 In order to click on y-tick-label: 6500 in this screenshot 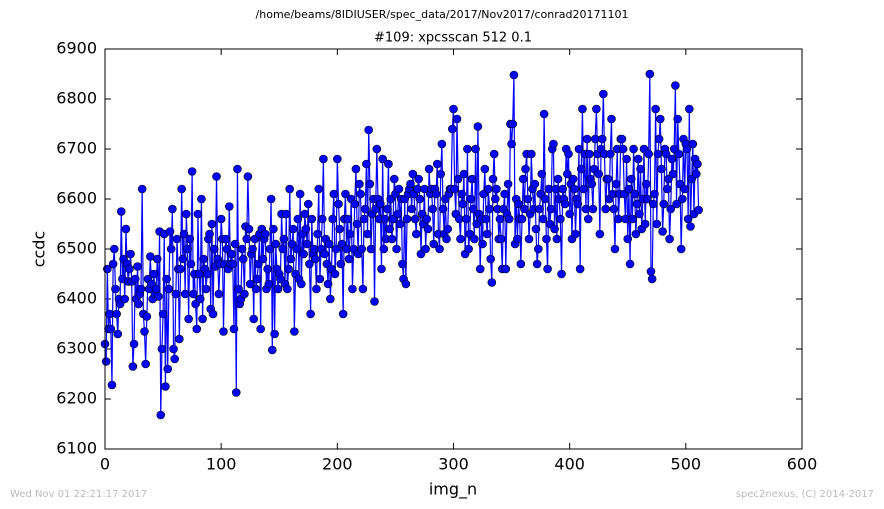, I will do `click(76, 248)`.